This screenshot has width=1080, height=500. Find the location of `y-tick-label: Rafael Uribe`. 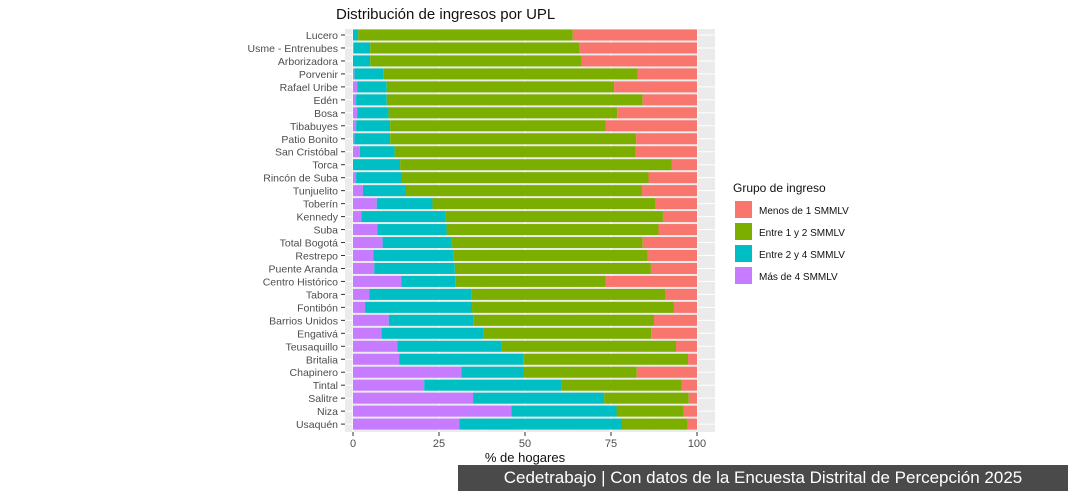

y-tick-label: Rafael Uribe is located at coordinates (309, 88).